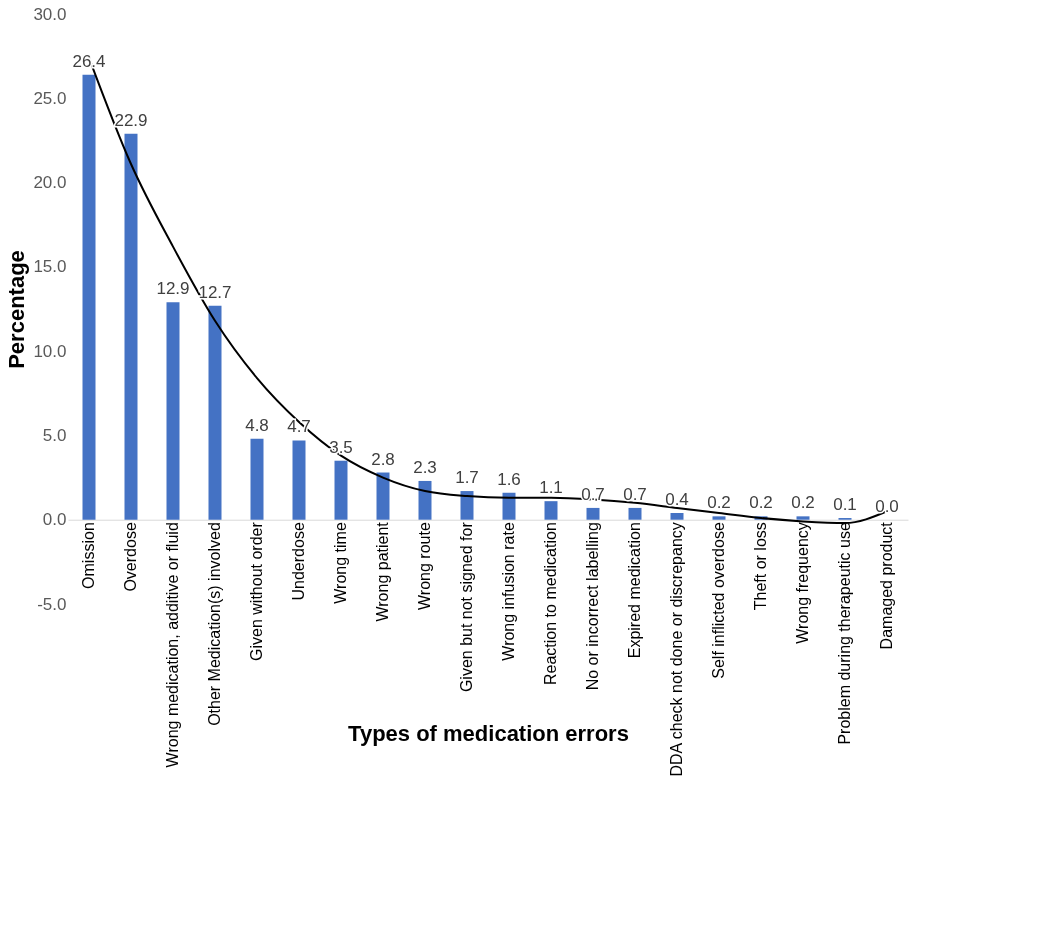  Describe the element at coordinates (887, 506) in the screenshot. I see `data-label: 0.0` at that location.